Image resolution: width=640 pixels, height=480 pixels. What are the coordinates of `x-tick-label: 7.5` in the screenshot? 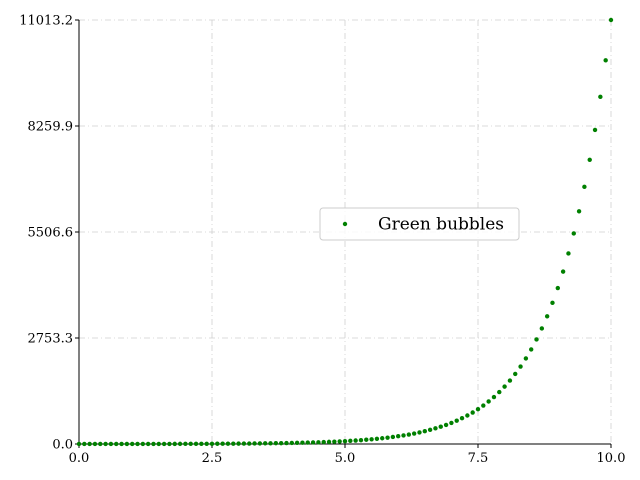 It's located at (478, 458).